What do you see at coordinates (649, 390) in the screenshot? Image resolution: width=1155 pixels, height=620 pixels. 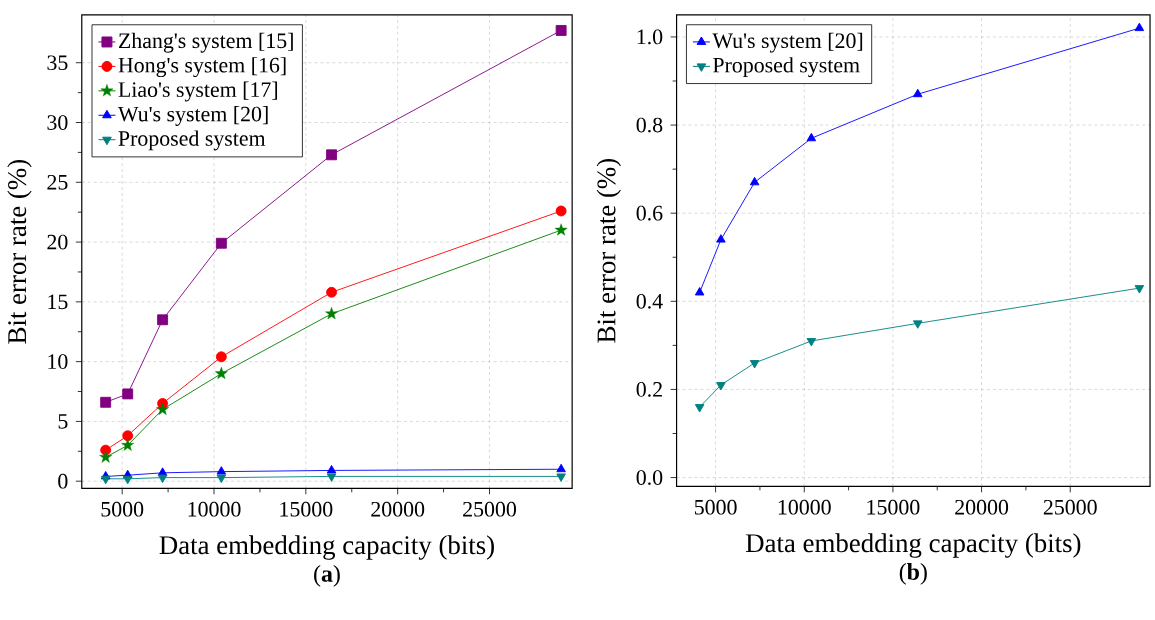 I see `y-tick-label: 0.2` at bounding box center [649, 390].